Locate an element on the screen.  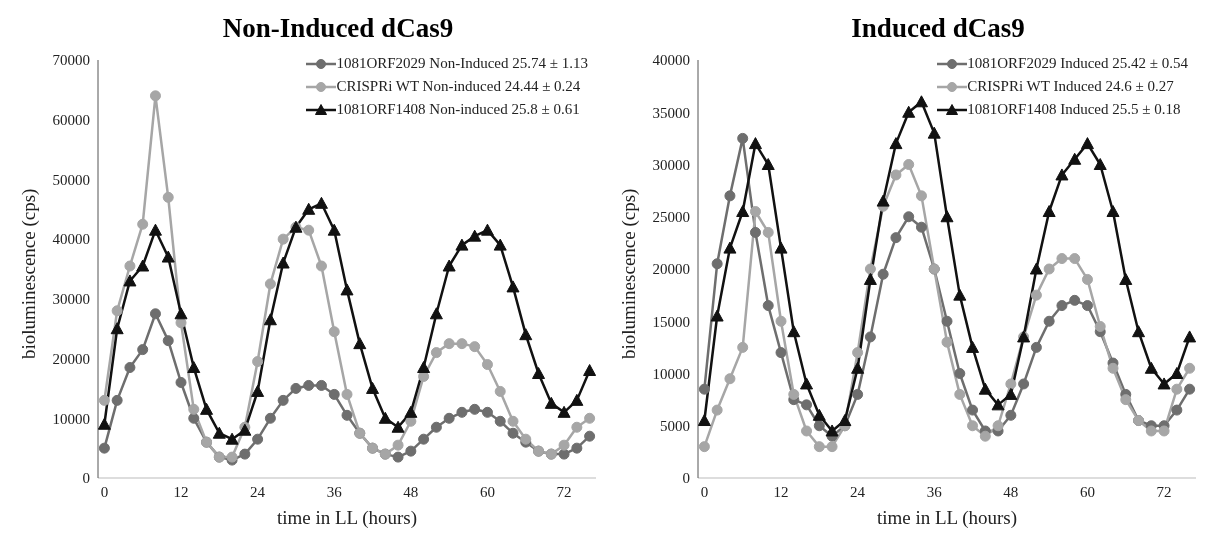
legend-label: 1081ORF2029 Induced 25.42 ± 0.54 is located at coordinates (1077, 63).